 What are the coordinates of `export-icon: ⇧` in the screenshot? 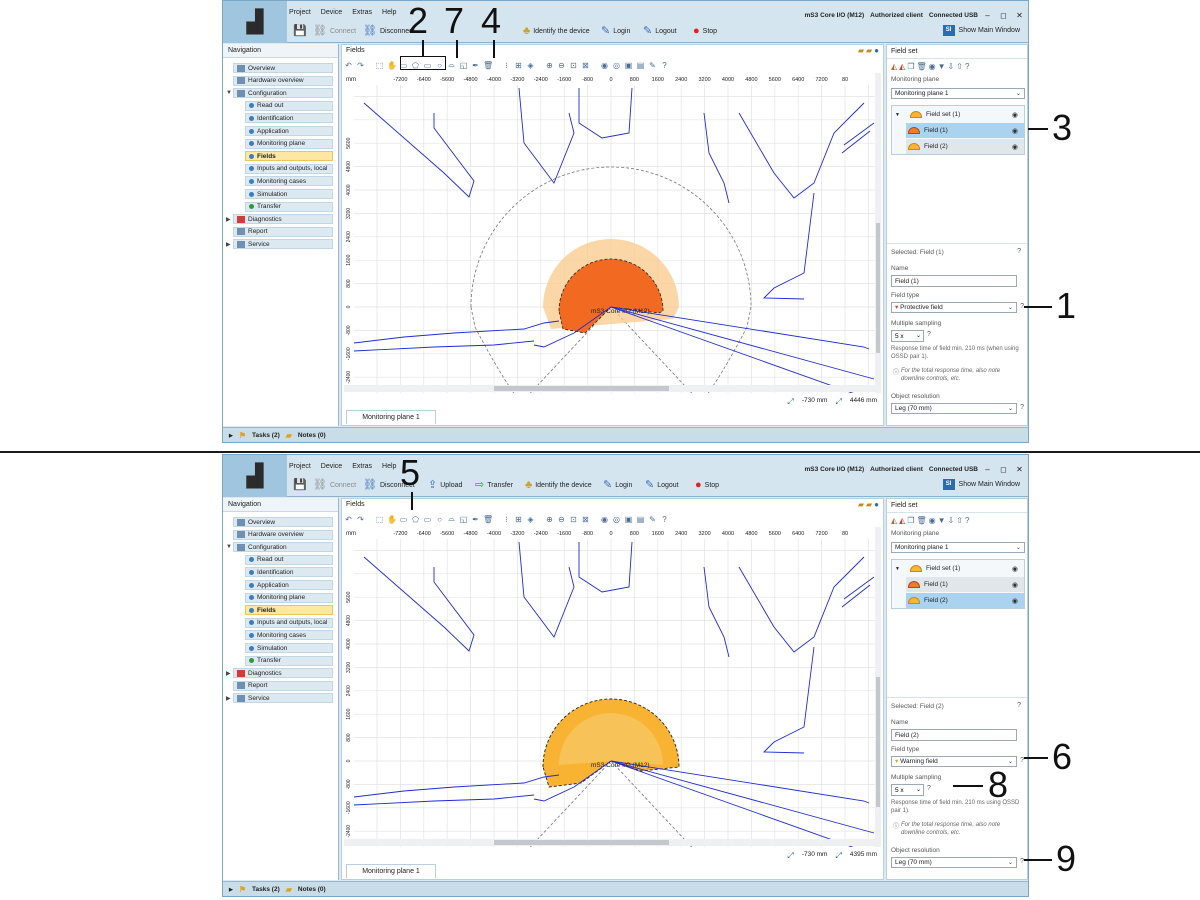 It's located at (959, 66).